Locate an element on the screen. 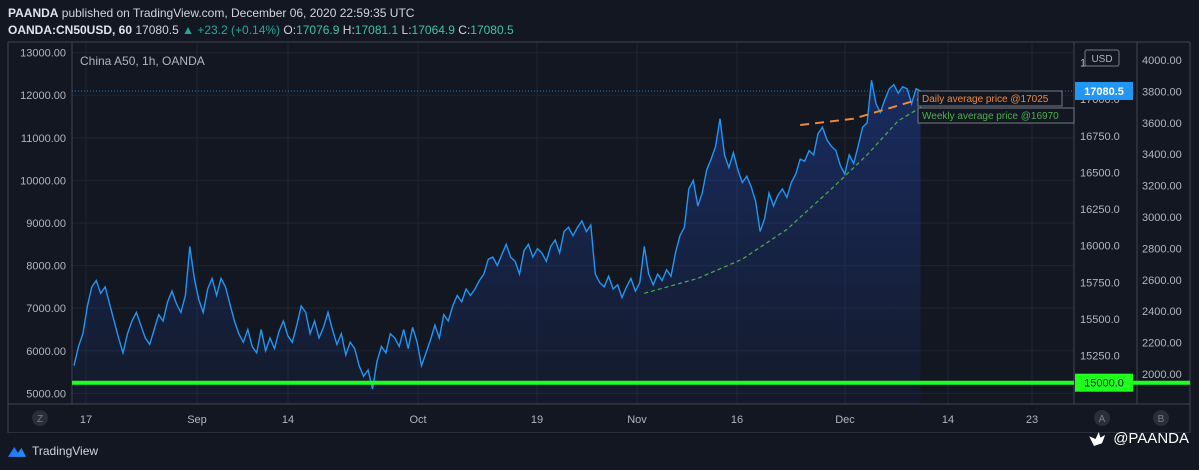 The width and height of the screenshot is (1199, 470). auto-scale-button-label: A is located at coordinates (1102, 419).